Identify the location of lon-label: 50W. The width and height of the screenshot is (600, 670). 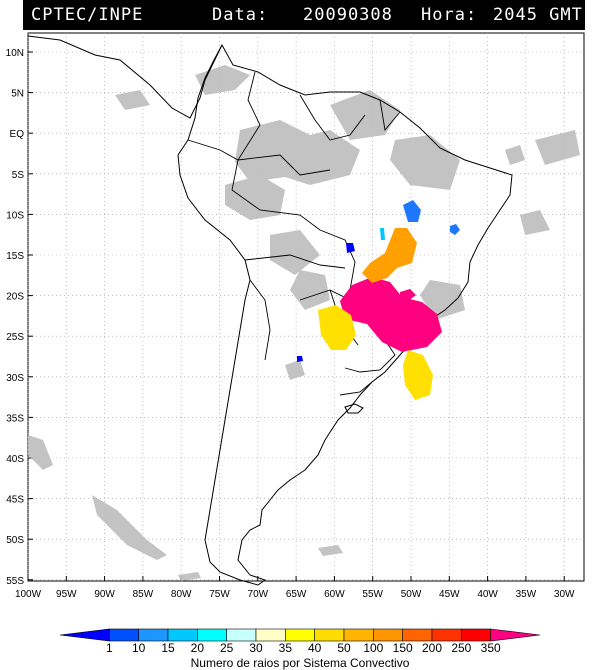
(411, 594).